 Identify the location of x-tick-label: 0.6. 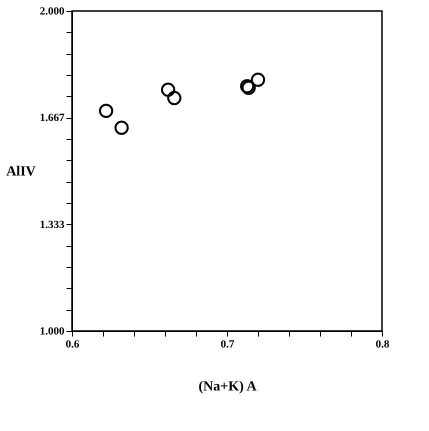
(73, 344).